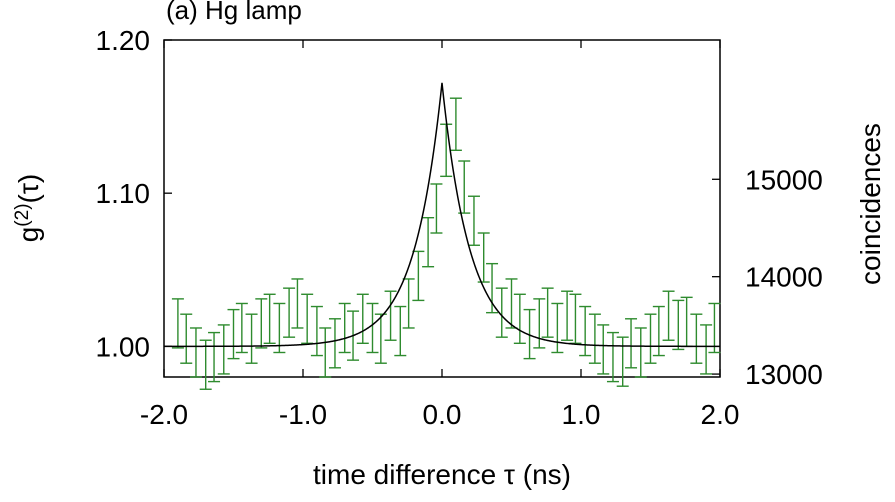  Describe the element at coordinates (123, 193) in the screenshot. I see `y-left-tick-label: 1.10` at that location.